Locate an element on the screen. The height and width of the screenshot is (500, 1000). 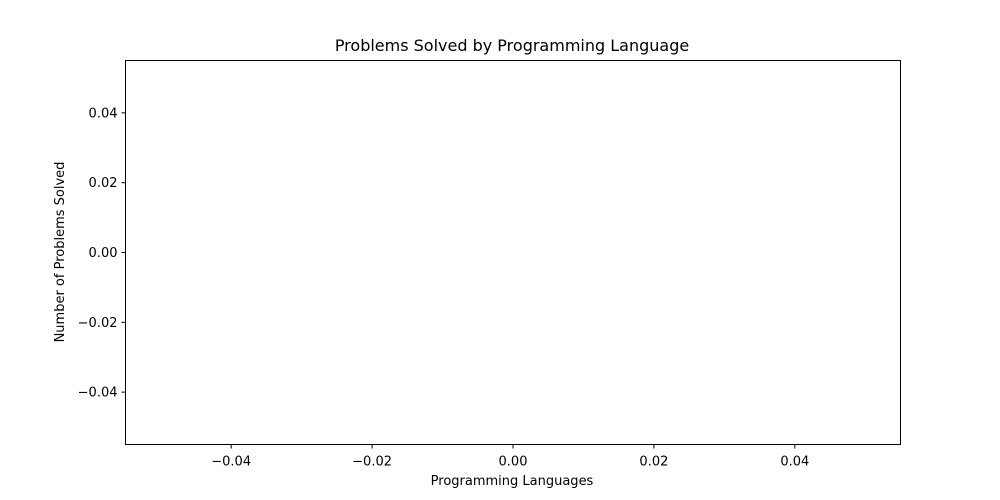
y-tick-label: 0.00 is located at coordinates (103, 253).